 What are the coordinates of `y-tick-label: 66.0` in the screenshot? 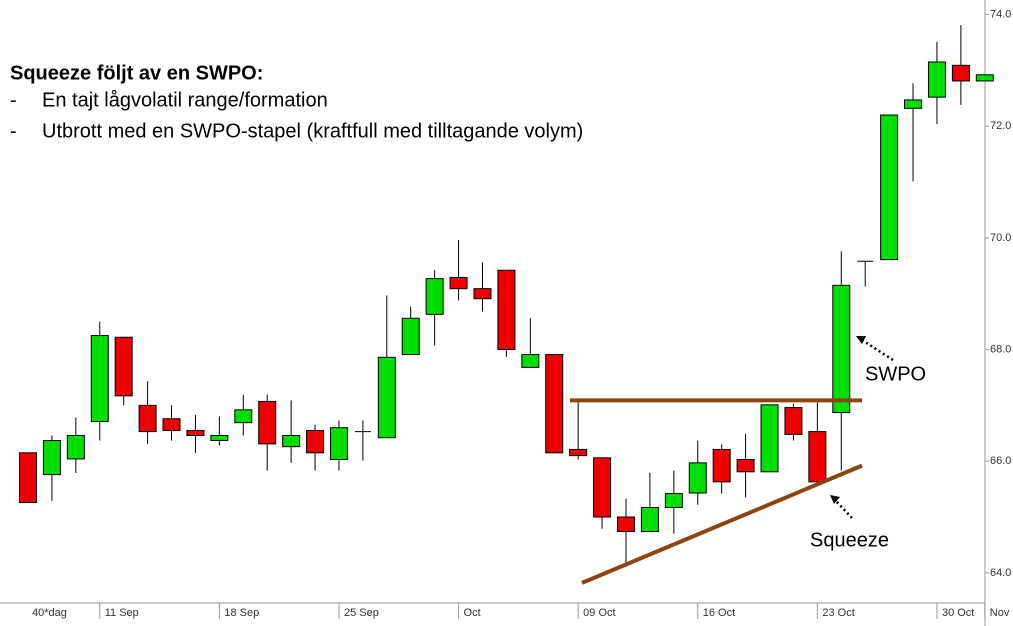 It's located at (1000, 461).